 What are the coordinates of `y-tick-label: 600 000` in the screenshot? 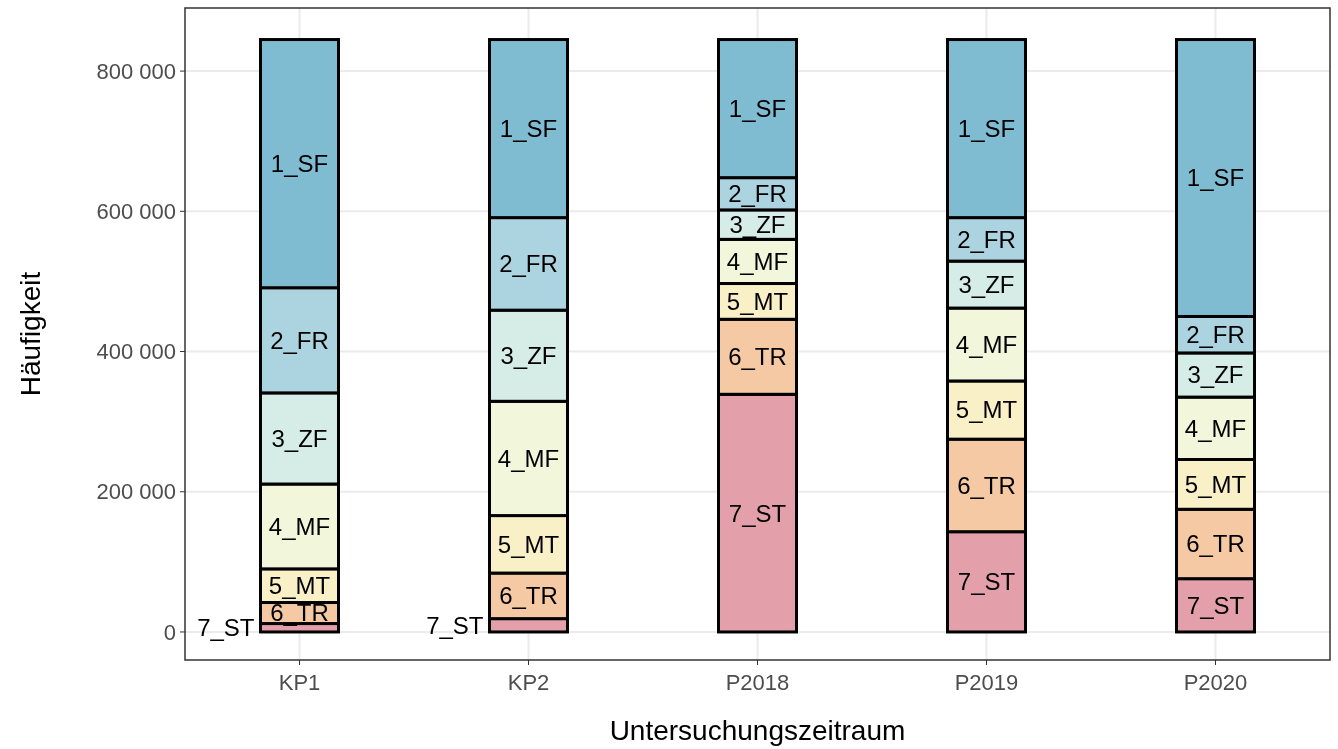 It's located at (136, 212).